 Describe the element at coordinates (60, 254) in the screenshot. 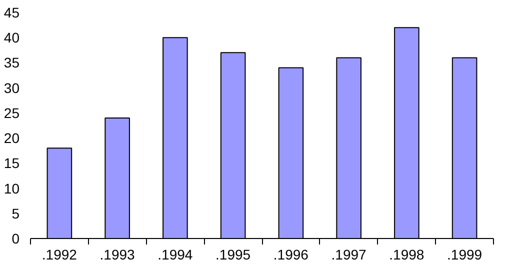

I see `x-tick-label: .1992` at that location.